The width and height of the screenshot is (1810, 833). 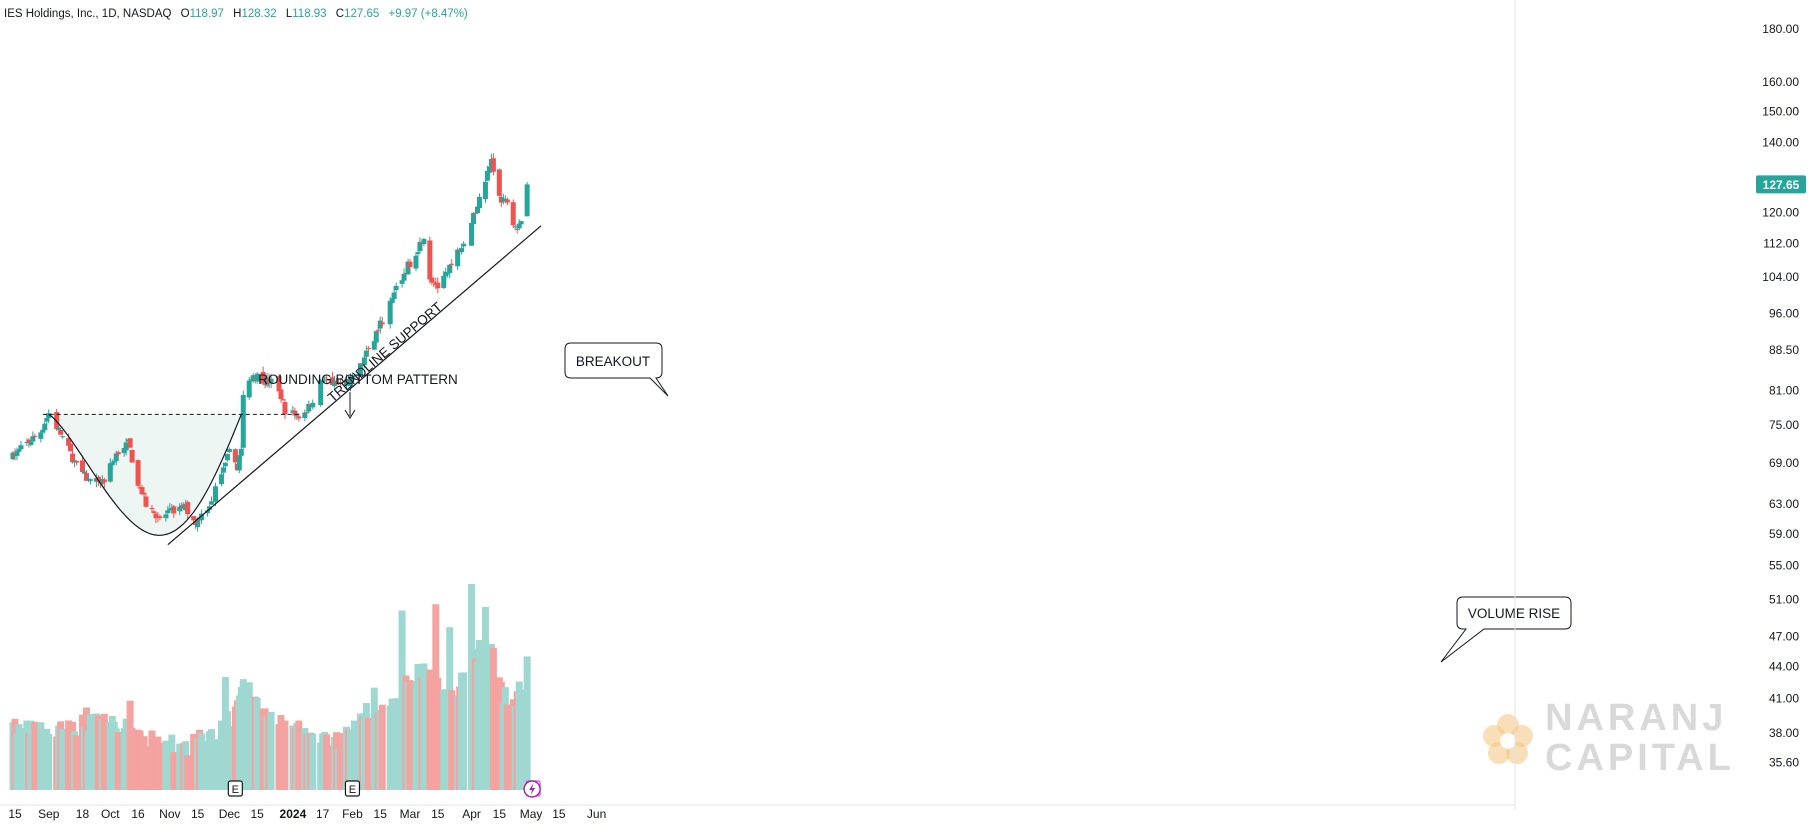 I want to click on lightning-glyph, so click(x=532, y=789).